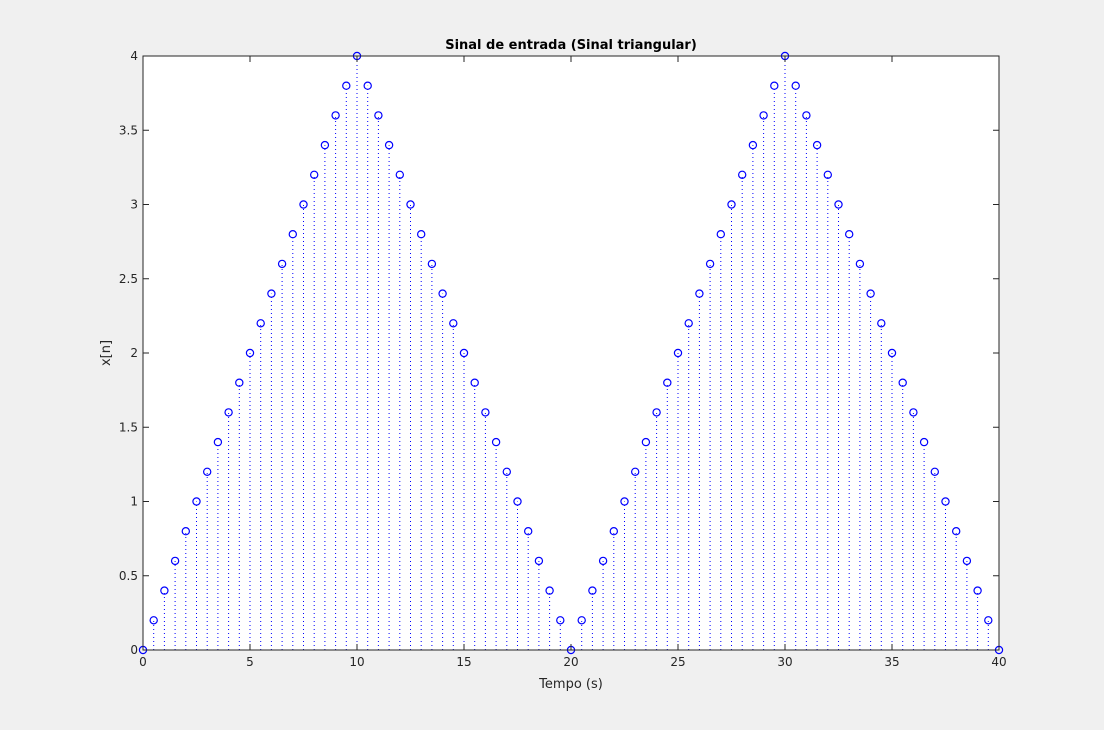 This screenshot has width=1104, height=730. I want to click on y-tick-label: 0.5, so click(128, 576).